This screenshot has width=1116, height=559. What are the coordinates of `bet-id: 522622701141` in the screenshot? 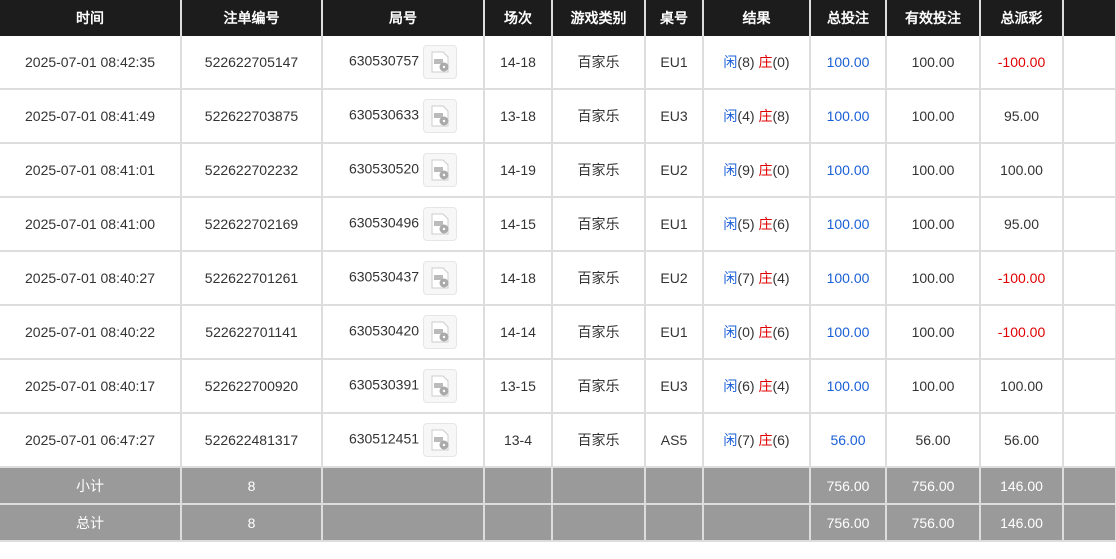 It's located at (252, 332).